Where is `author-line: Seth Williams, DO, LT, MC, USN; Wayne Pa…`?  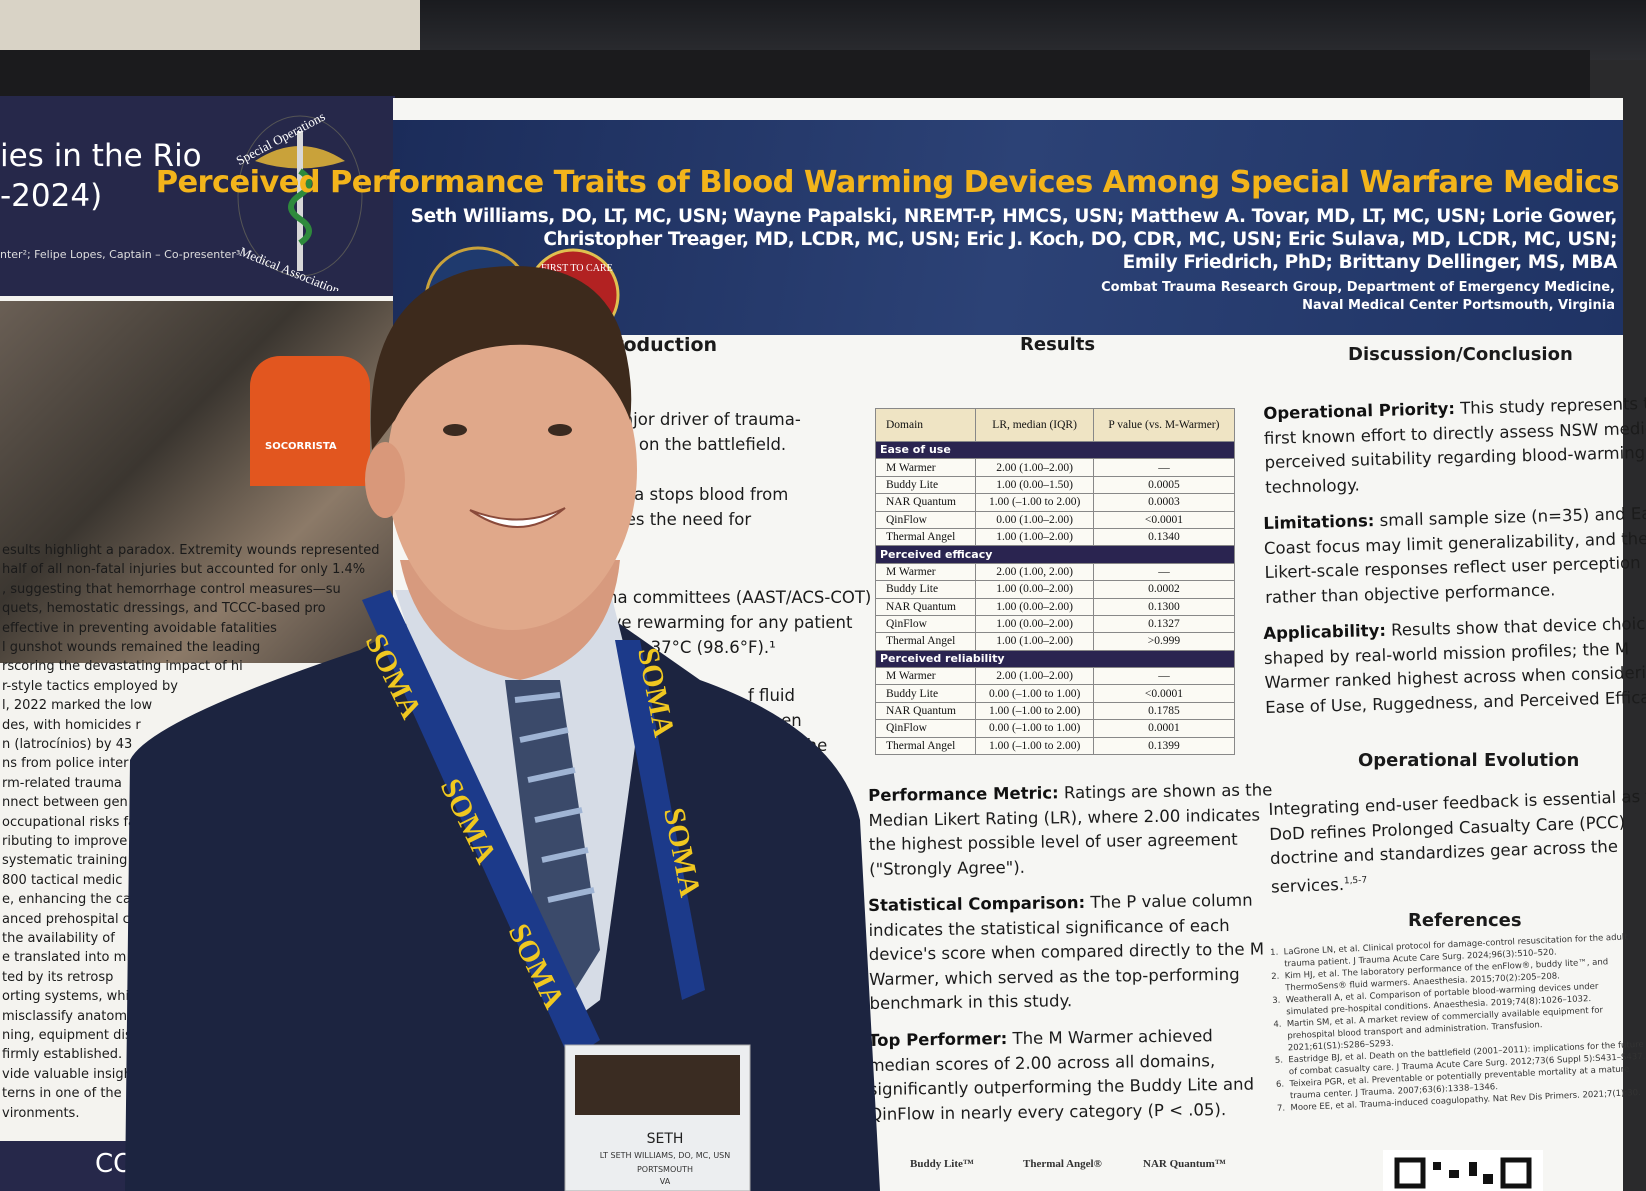 author-line: Seth Williams, DO, LT, MC, USN; Wayne Pa… is located at coordinates (1014, 216).